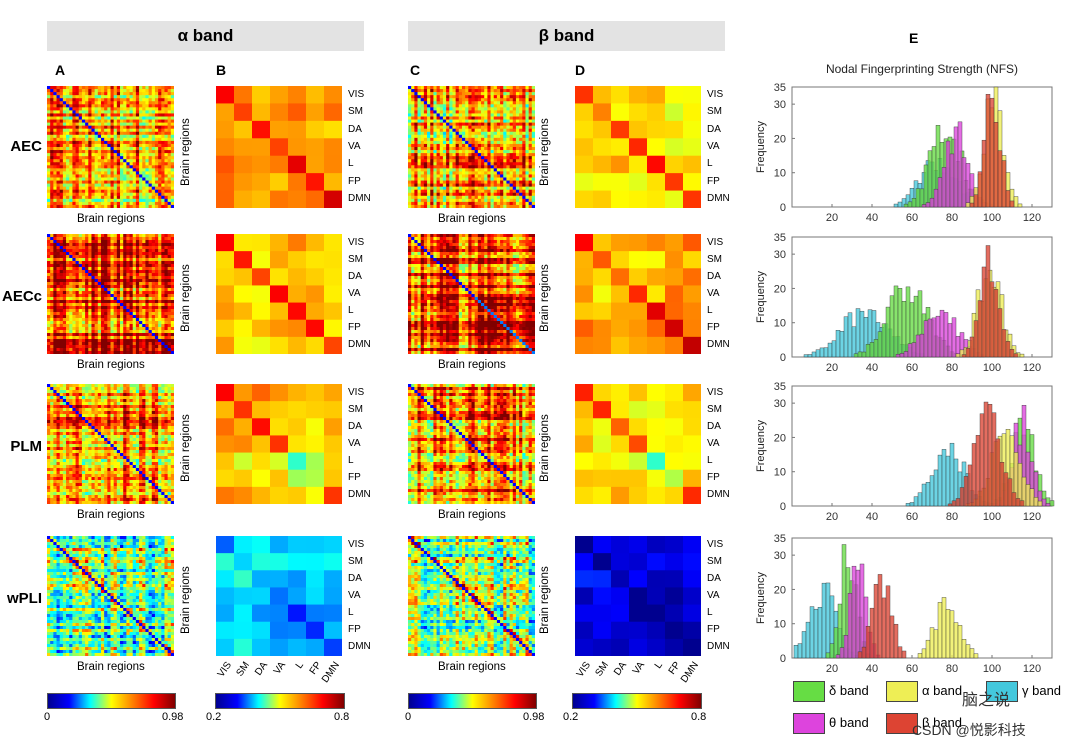  Describe the element at coordinates (566, 35) in the screenshot. I see `beta-band-title: β band` at that location.